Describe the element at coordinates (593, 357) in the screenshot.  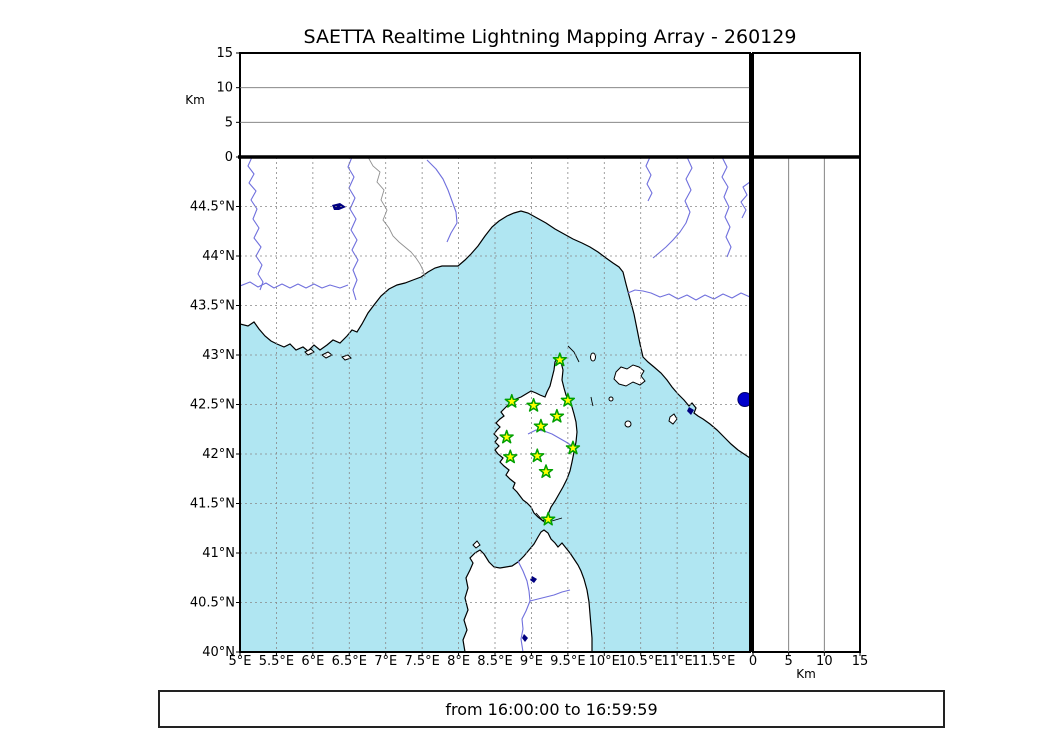
I see `capraia-island` at that location.